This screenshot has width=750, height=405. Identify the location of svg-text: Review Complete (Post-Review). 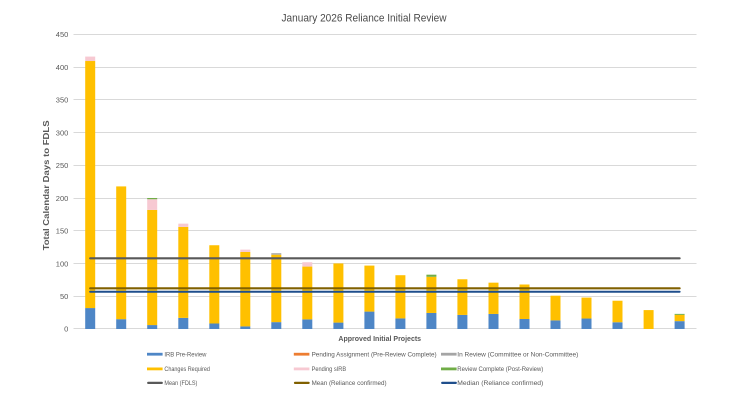
(500, 369).